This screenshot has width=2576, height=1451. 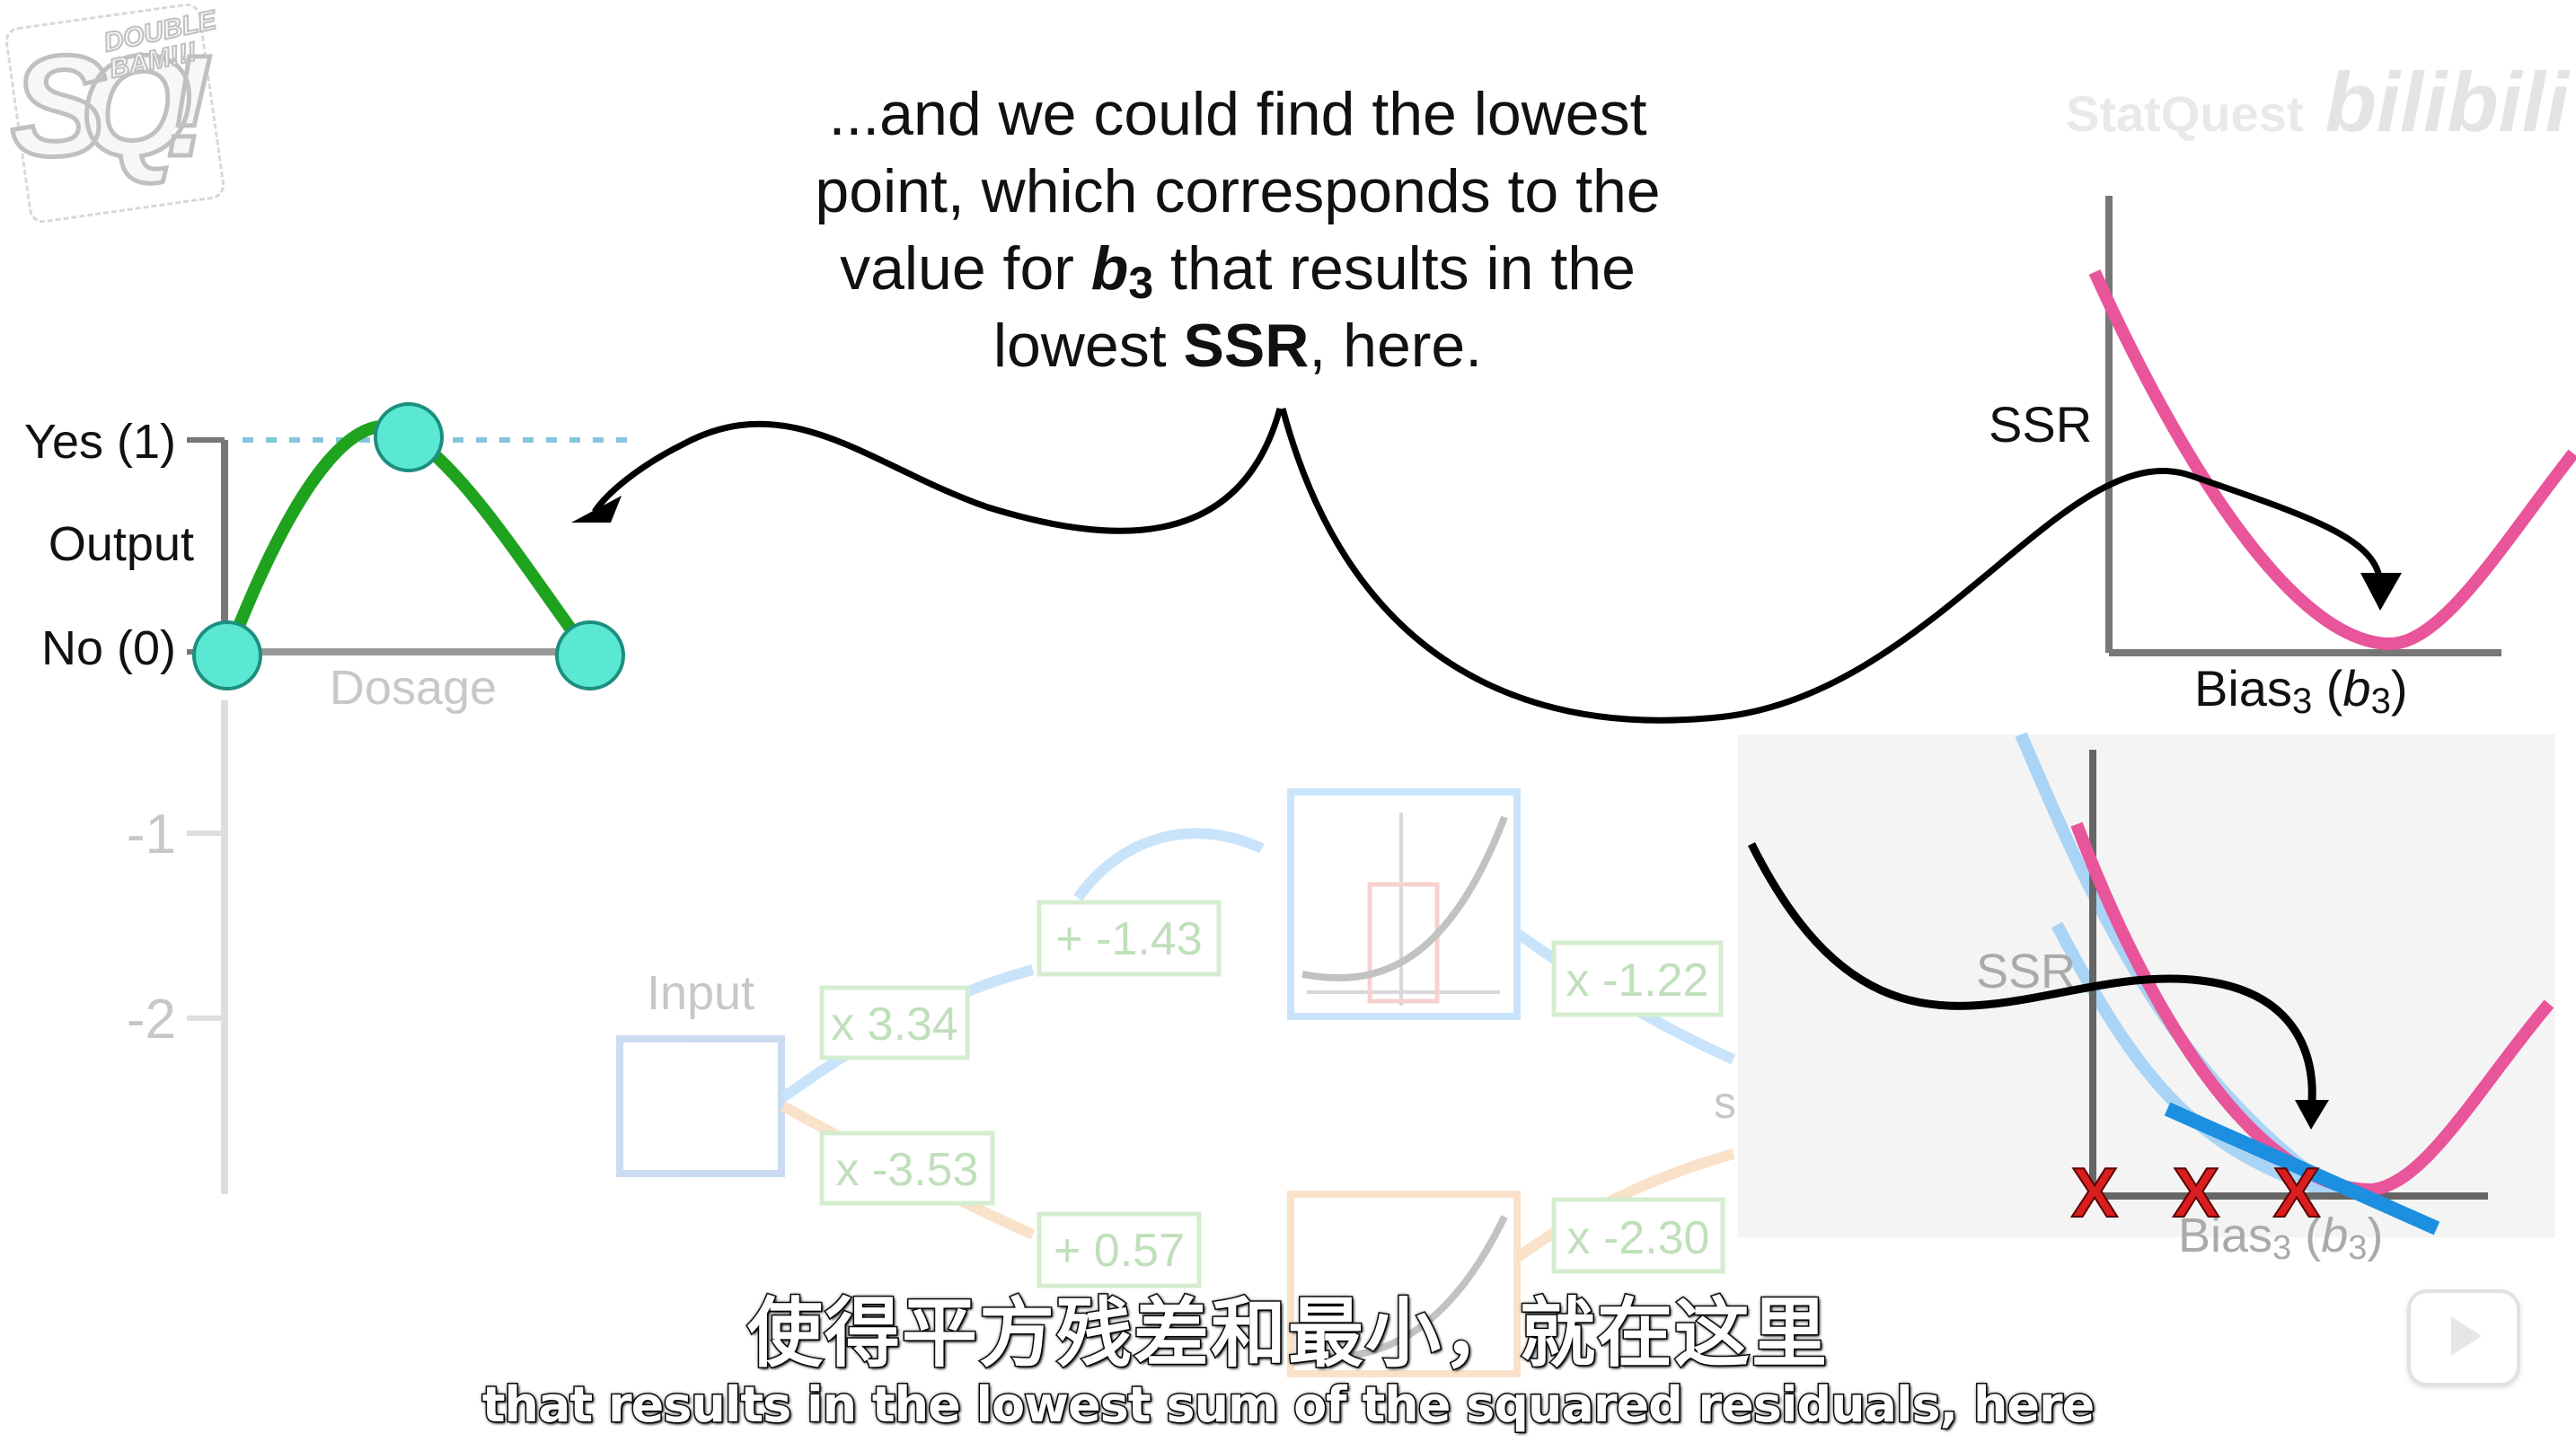 I want to click on input-node, so click(x=700, y=1106).